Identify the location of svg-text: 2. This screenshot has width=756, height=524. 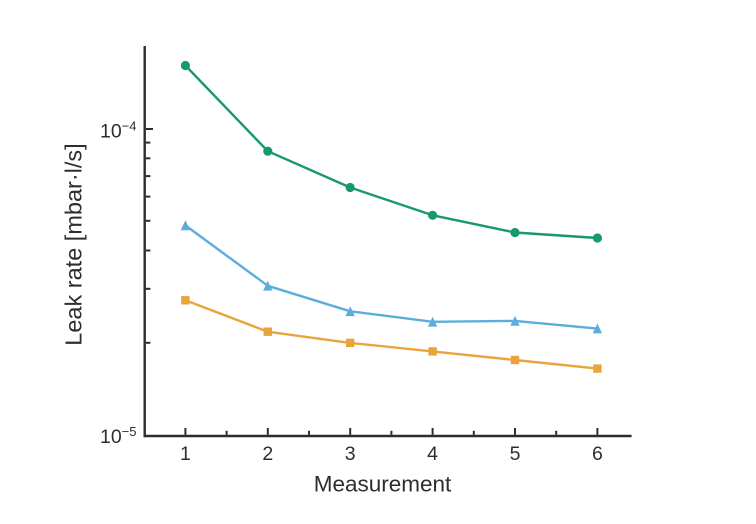
(267, 454).